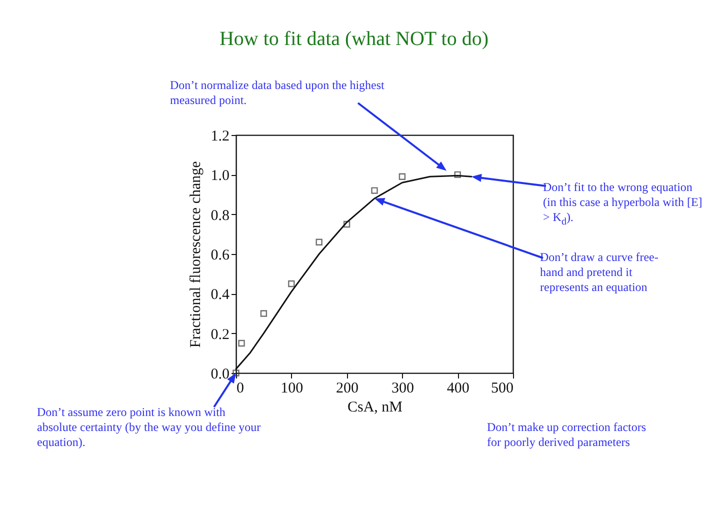  What do you see at coordinates (458, 388) in the screenshot?
I see `x-tick-label: 400` at bounding box center [458, 388].